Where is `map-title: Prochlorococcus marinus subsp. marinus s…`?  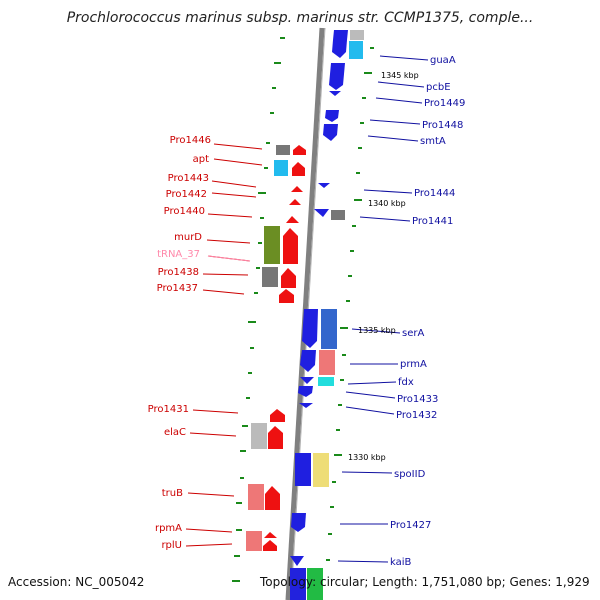
map-title: Prochlorococcus marinus subsp. marinus s… is located at coordinates (300, 18).